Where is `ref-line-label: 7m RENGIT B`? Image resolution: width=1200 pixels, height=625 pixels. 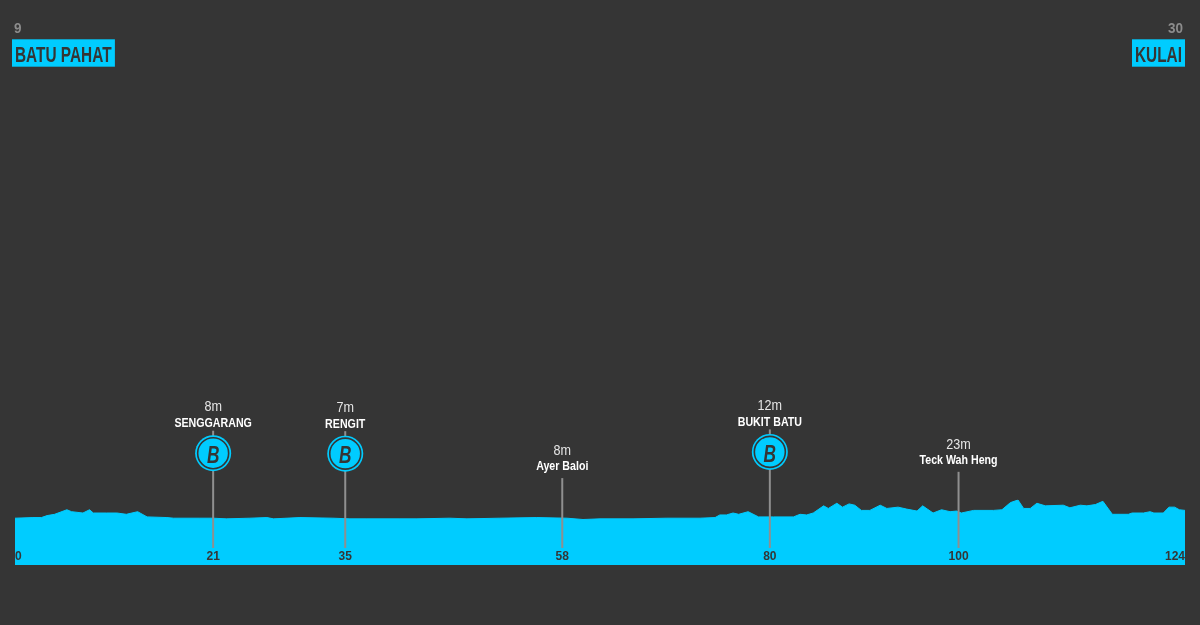
ref-line-label: 7m RENGIT B is located at coordinates (346, 433).